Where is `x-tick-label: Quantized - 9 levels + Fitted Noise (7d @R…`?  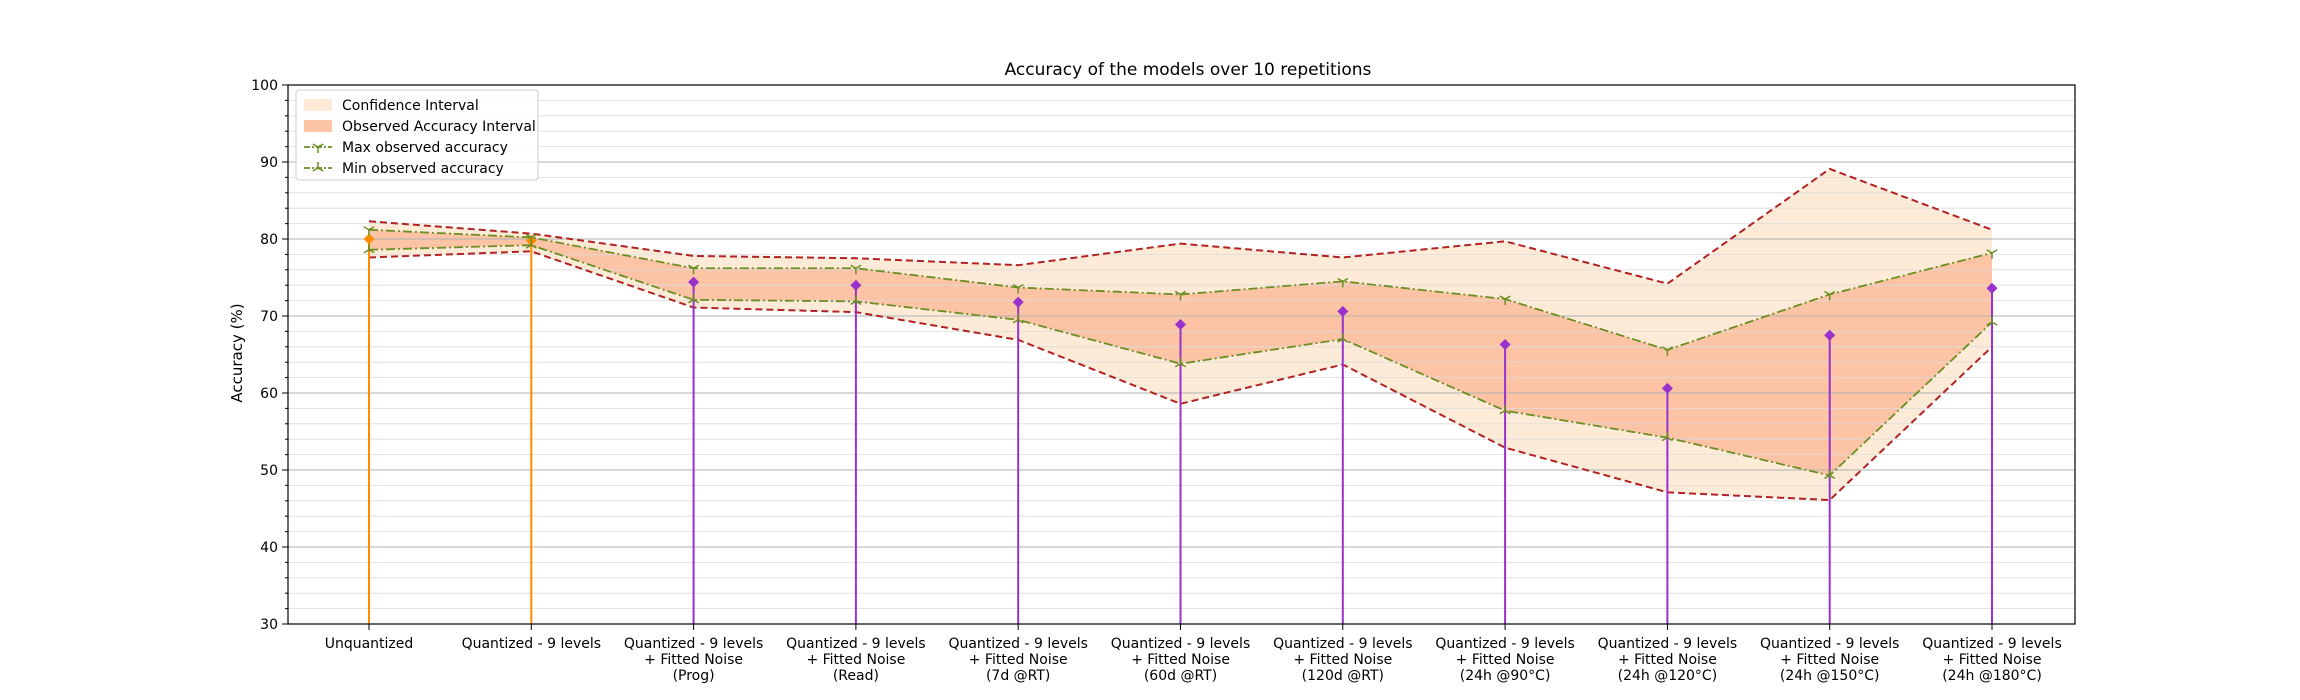 x-tick-label: Quantized - 9 levels + Fitted Noise (7d @R… is located at coordinates (1017, 660).